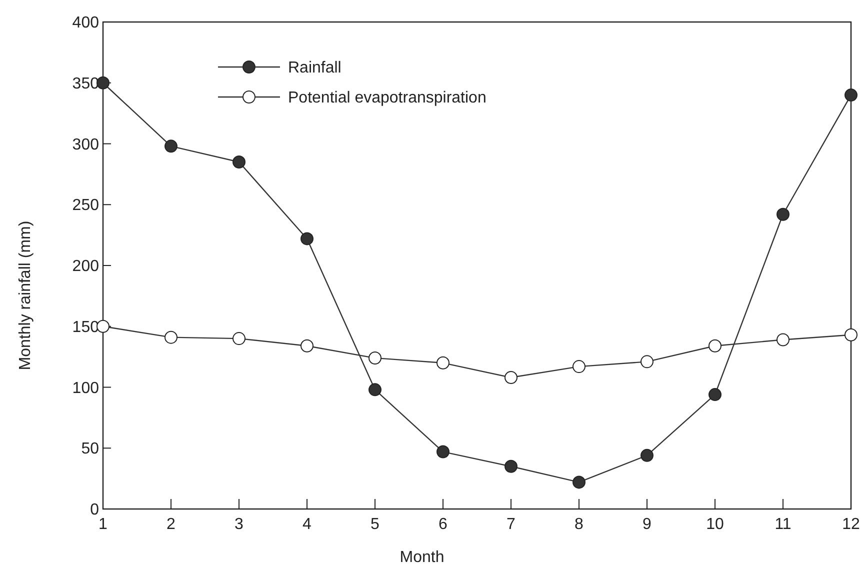 The width and height of the screenshot is (865, 568). I want to click on y-tick-label: 400, so click(86, 23).